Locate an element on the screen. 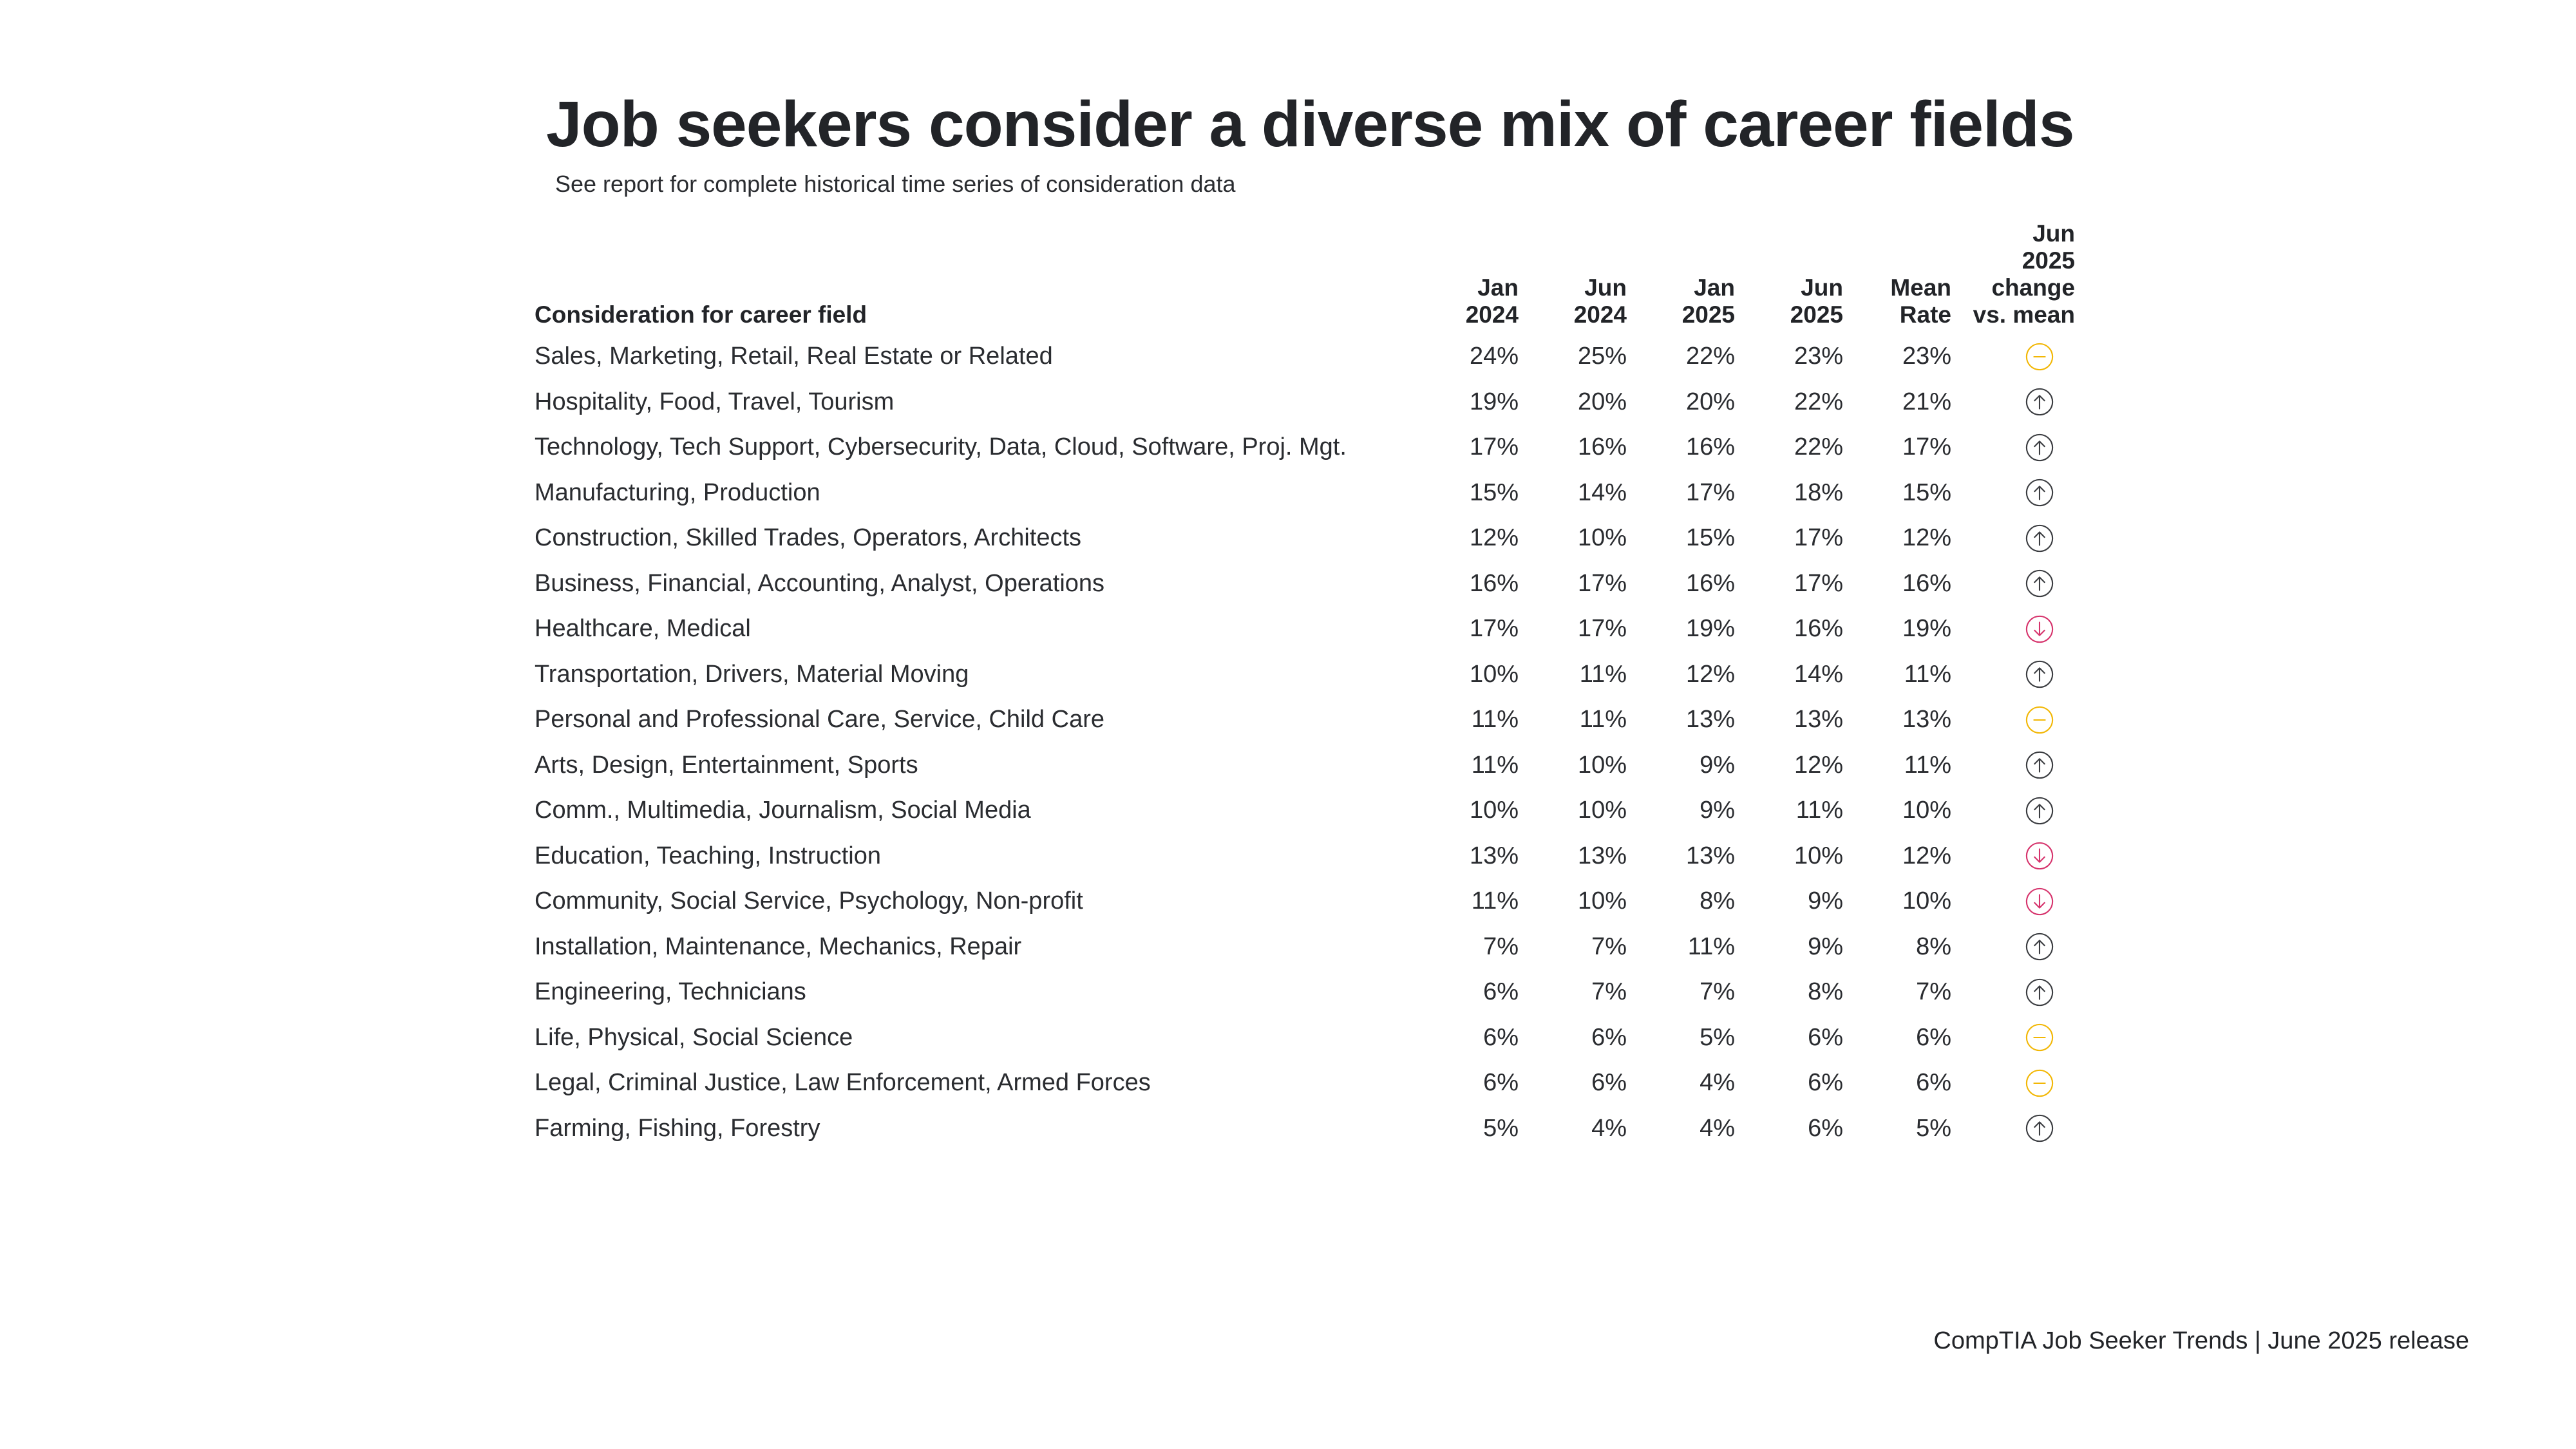  column-header-line: Jun is located at coordinates (1822, 287).